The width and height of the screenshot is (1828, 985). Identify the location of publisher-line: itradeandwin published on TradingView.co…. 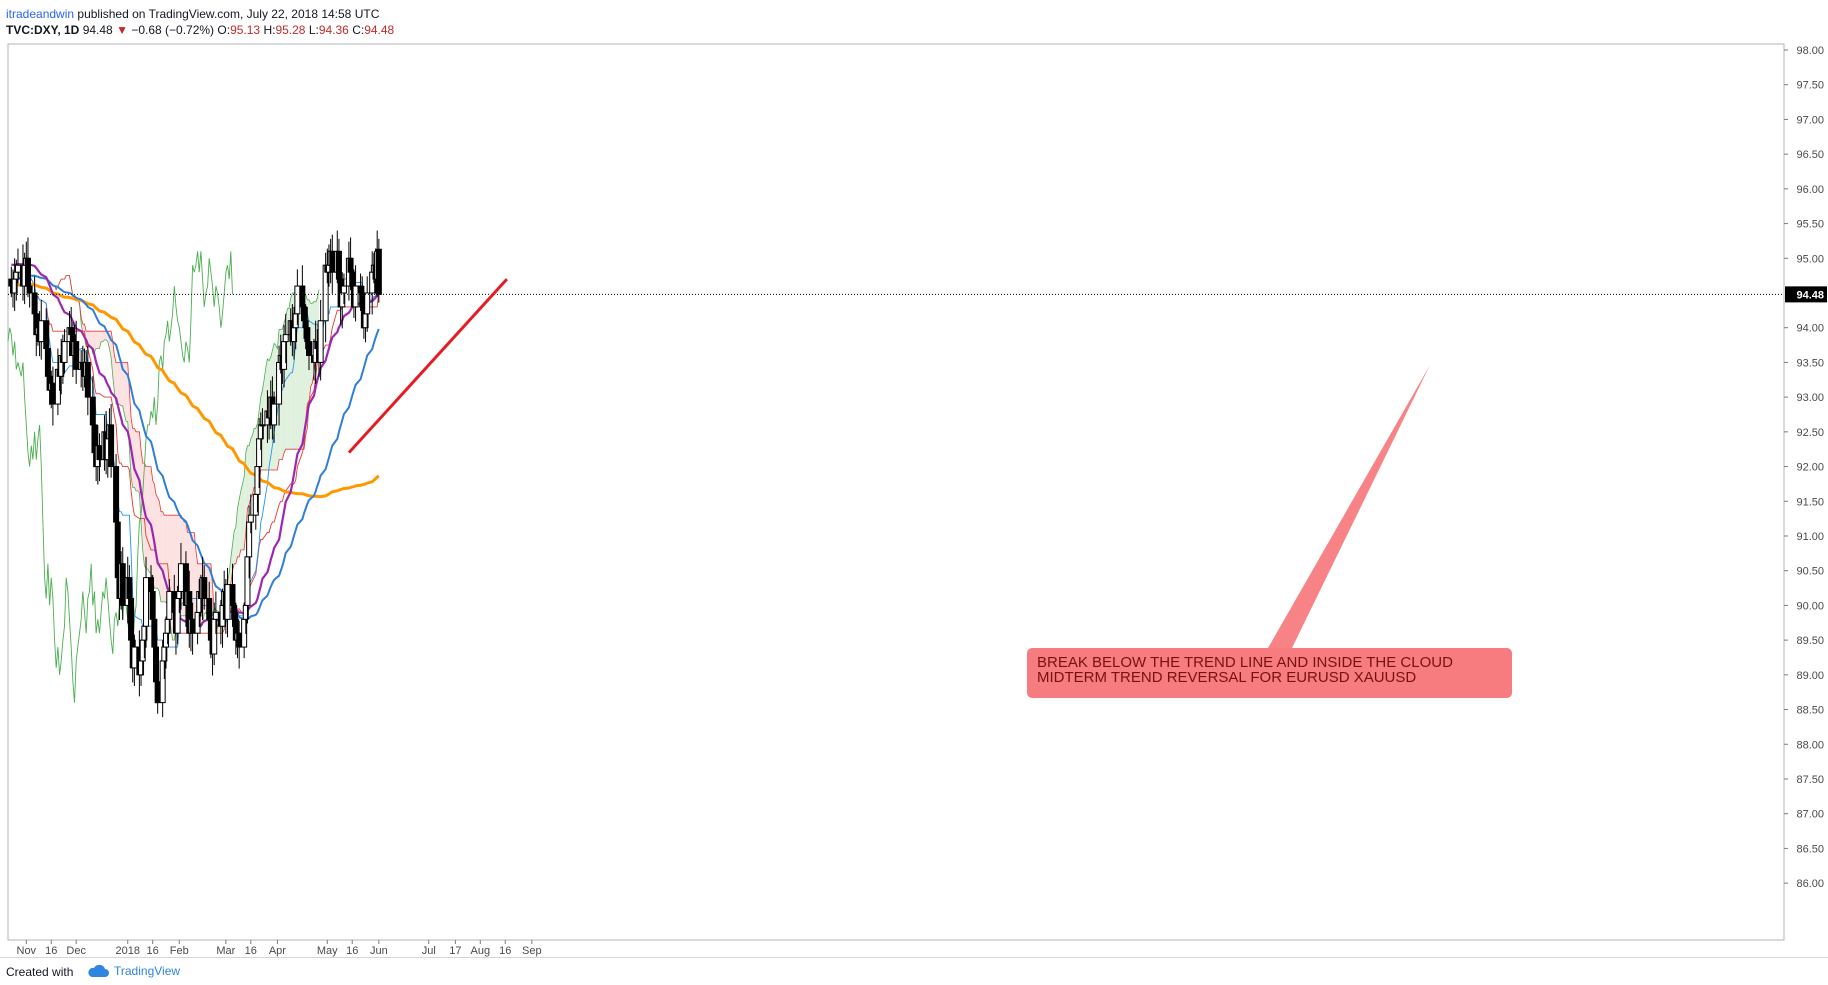
(192, 14).